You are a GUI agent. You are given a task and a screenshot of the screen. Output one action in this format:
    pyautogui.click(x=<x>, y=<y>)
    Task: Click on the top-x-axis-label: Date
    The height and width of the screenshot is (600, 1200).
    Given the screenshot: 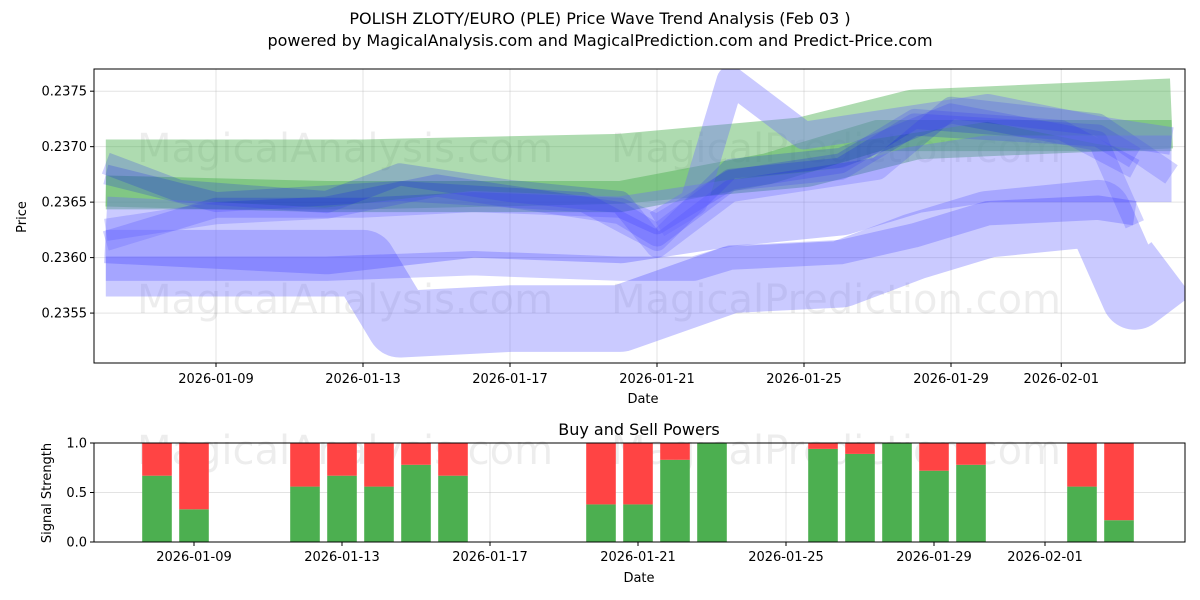 What is the action you would take?
    pyautogui.click(x=642, y=399)
    